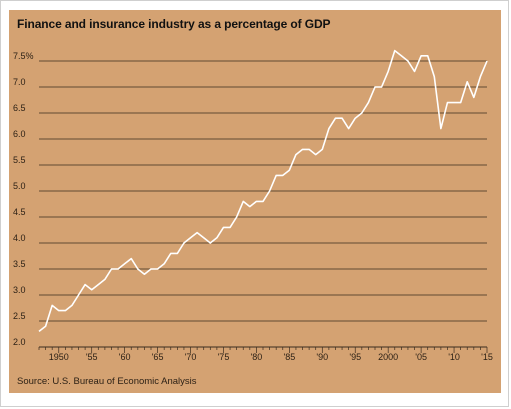 This screenshot has width=511, height=409. What do you see at coordinates (19, 316) in the screenshot?
I see `y-tick-label: 2.5` at bounding box center [19, 316].